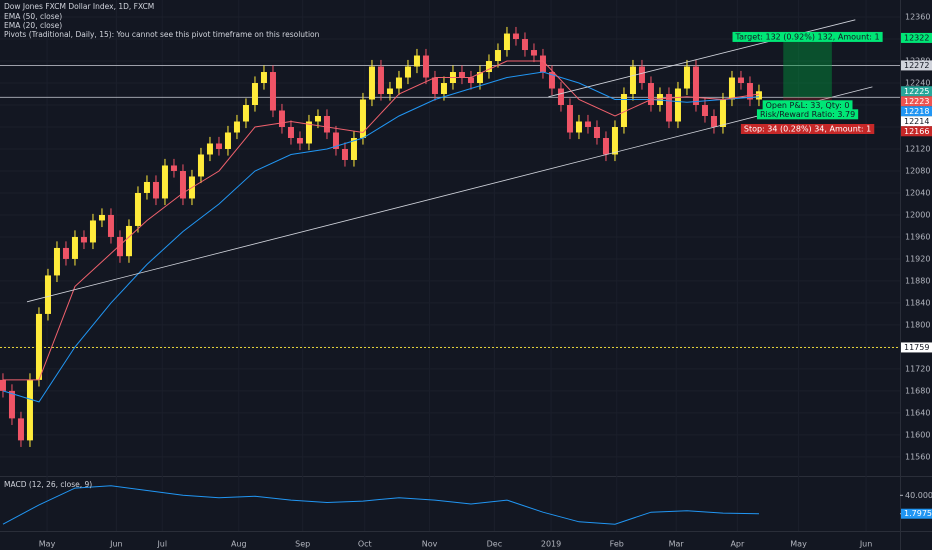  Describe the element at coordinates (807, 67) in the screenshot. I see `target-zone` at that location.